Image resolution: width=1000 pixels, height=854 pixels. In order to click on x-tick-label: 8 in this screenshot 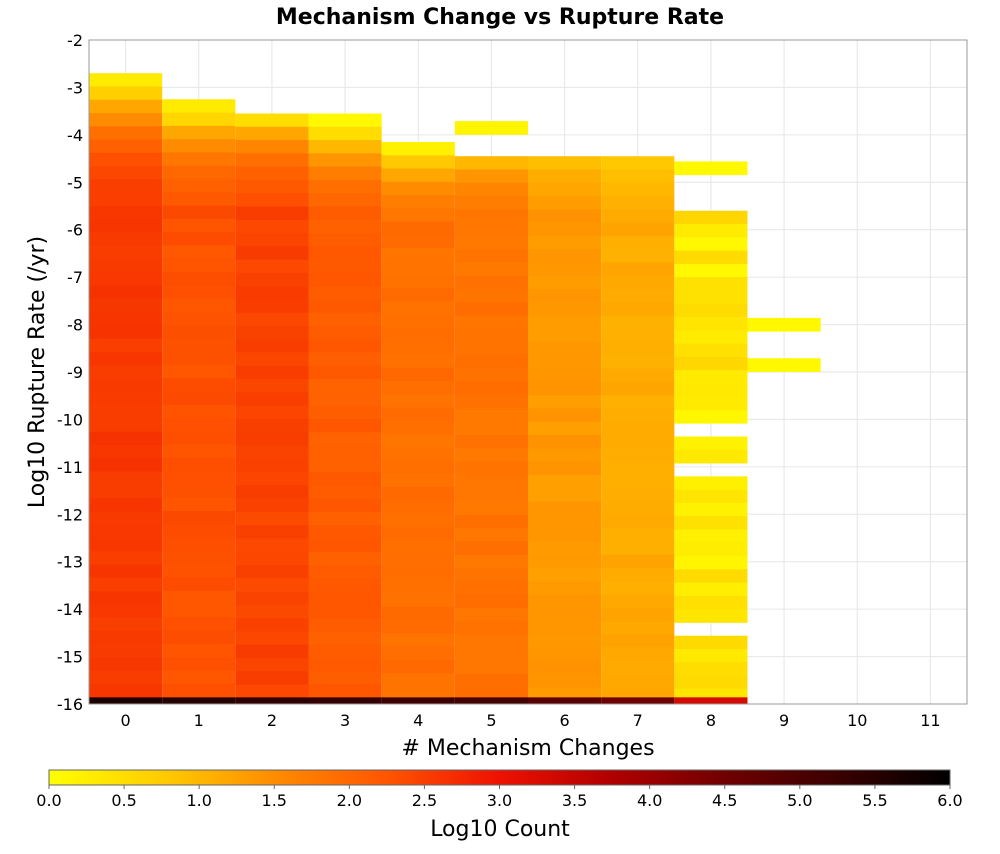, I will do `click(711, 720)`.